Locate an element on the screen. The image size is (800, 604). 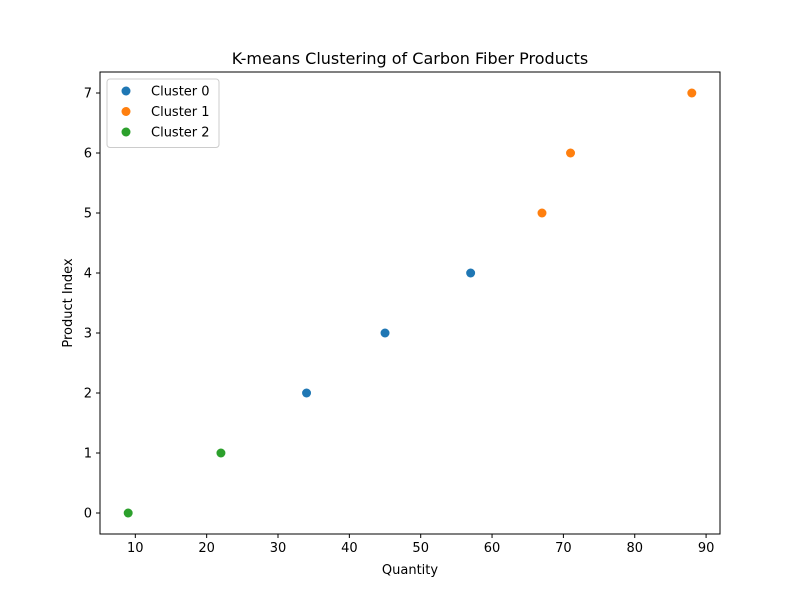
x-tick-label: 40 is located at coordinates (349, 548).